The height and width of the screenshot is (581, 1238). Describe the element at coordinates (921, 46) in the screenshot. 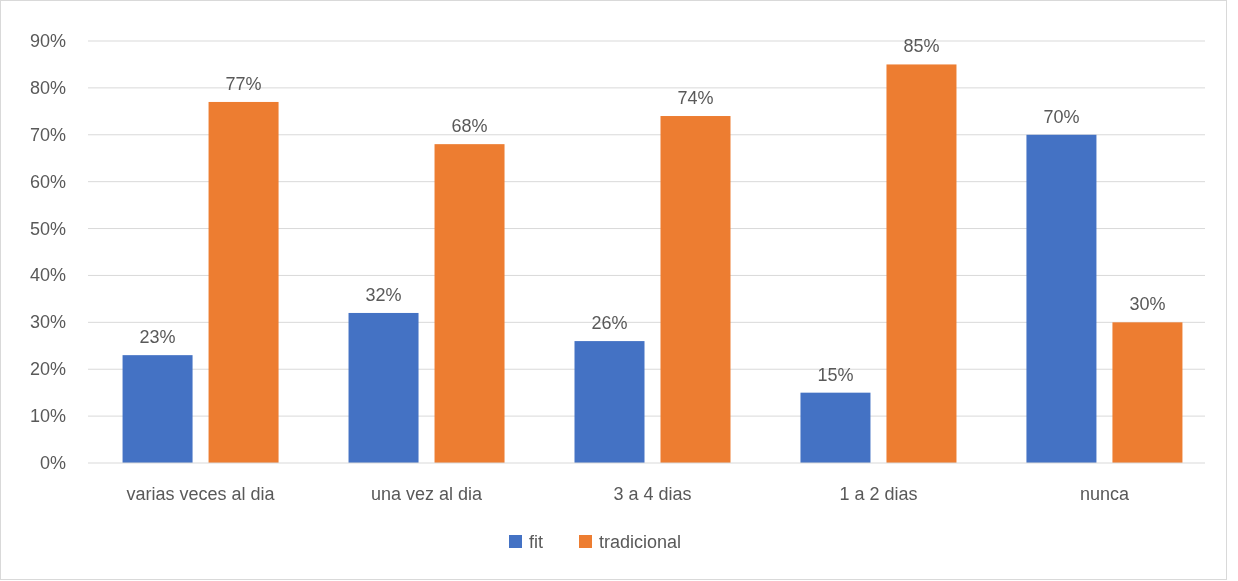

I see `data-label: 85%` at that location.